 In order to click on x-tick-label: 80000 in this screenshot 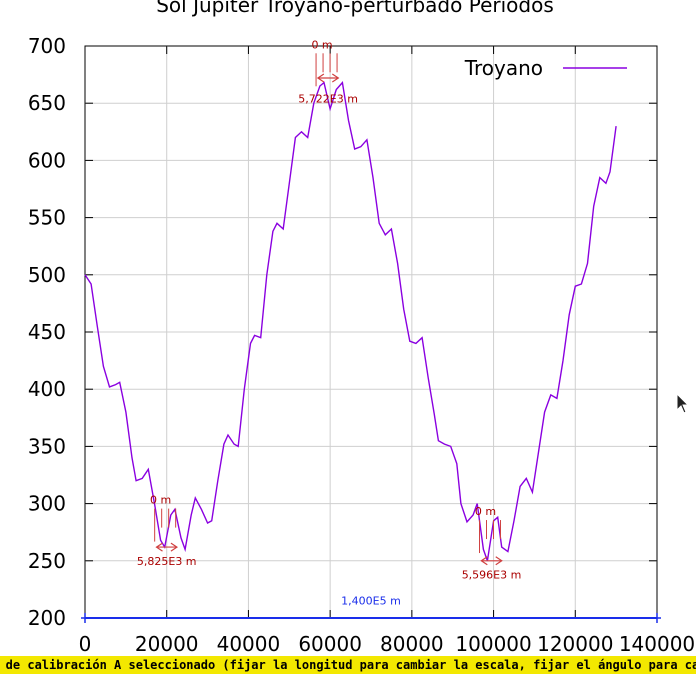, I will do `click(412, 644)`.